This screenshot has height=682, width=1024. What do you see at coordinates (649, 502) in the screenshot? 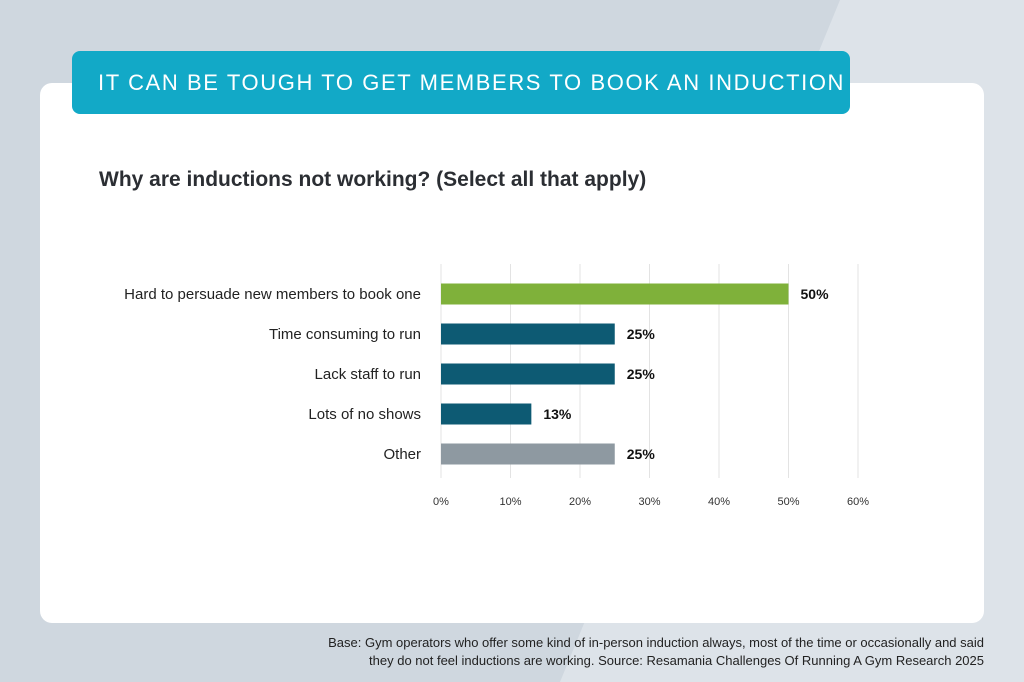
I see `x-tick-label: 30%` at bounding box center [649, 502].